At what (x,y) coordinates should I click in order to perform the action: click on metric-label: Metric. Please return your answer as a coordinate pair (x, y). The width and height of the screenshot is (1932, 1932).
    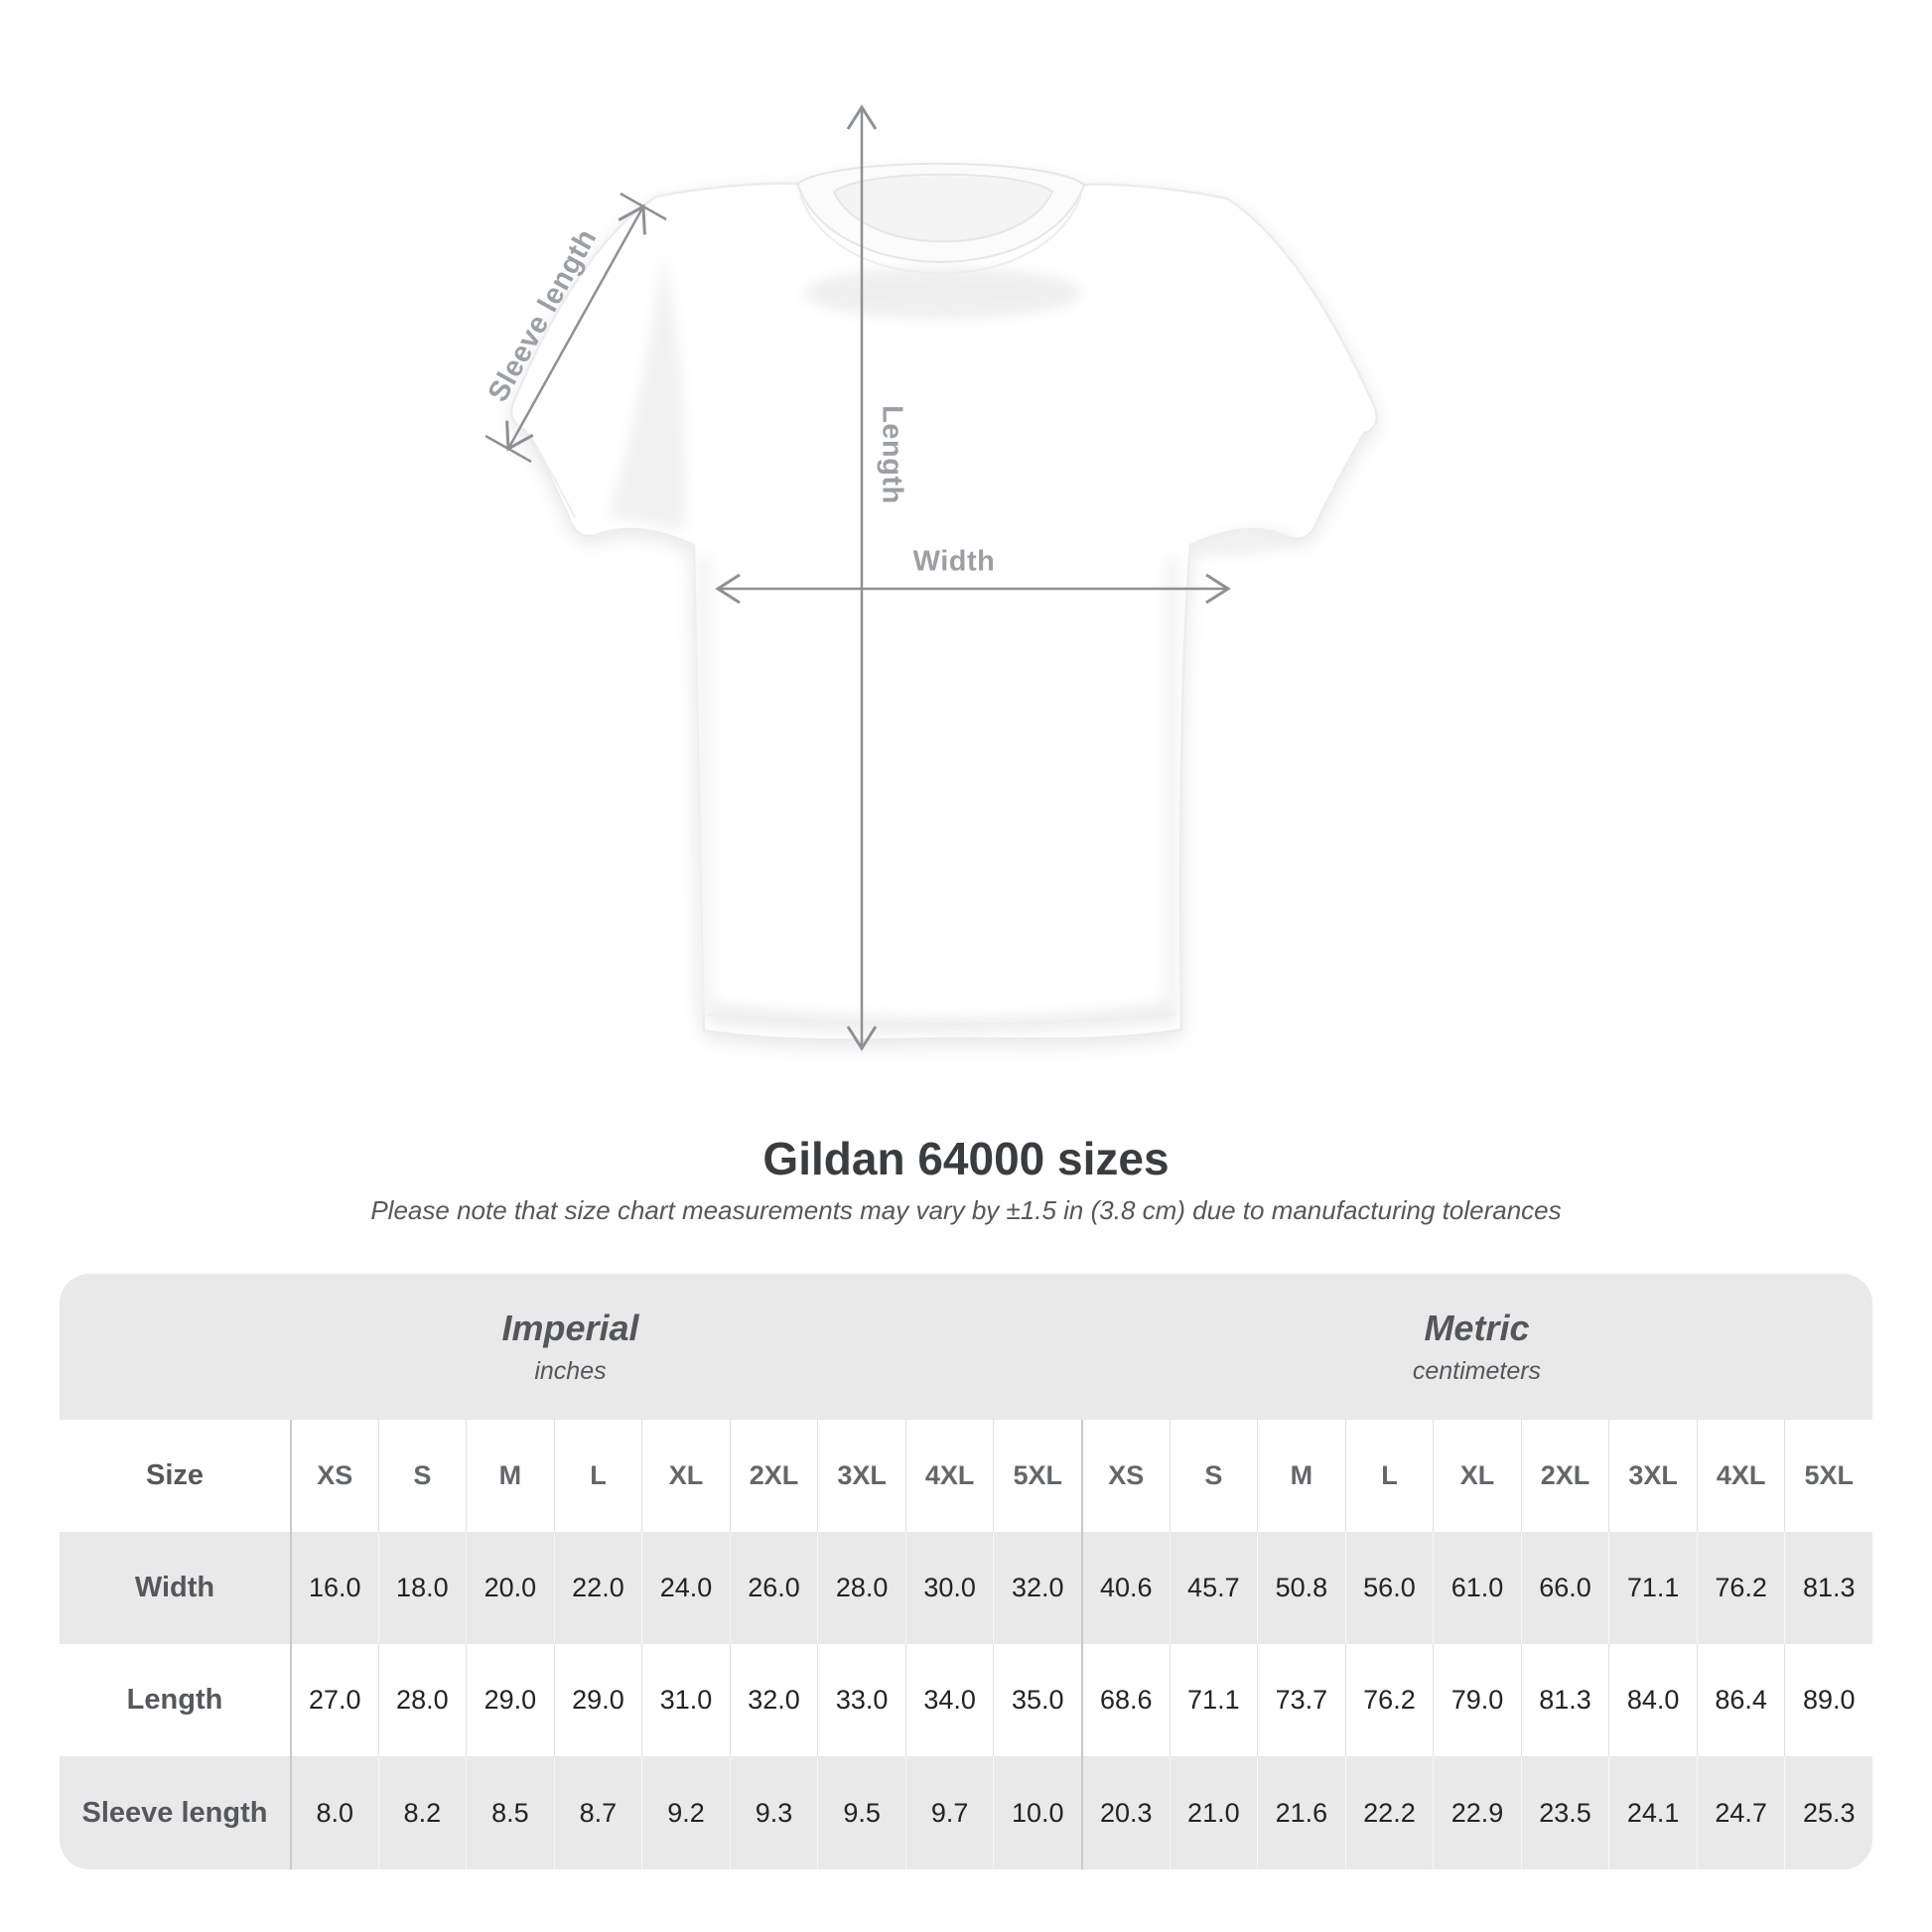
    Looking at the image, I should click on (1477, 1329).